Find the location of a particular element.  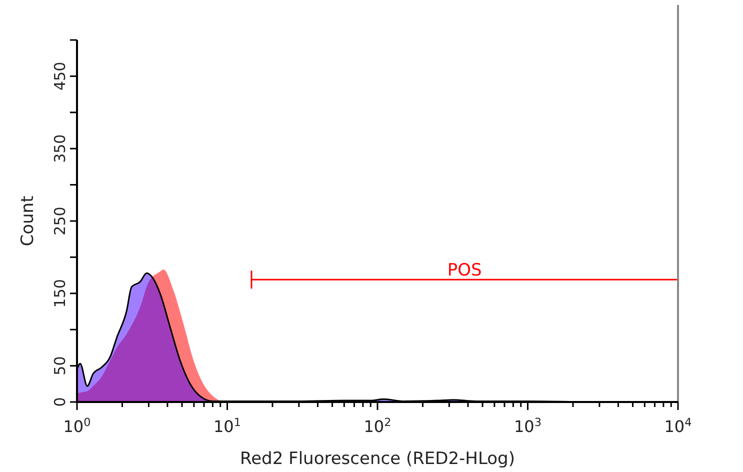

y-axis-title: Count is located at coordinates (28, 220).